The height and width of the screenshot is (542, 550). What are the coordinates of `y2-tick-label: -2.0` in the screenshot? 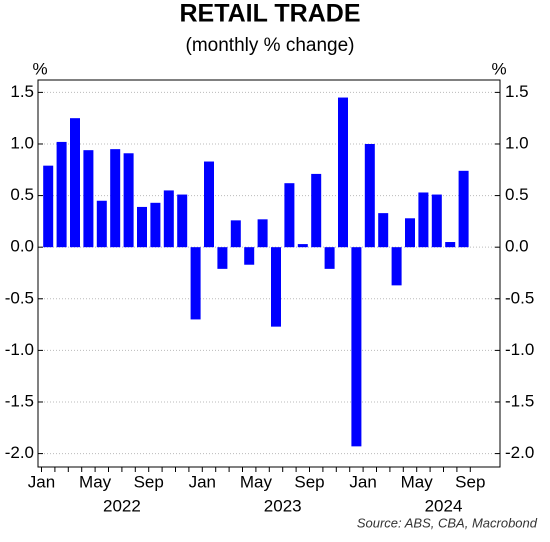 It's located at (519, 452).